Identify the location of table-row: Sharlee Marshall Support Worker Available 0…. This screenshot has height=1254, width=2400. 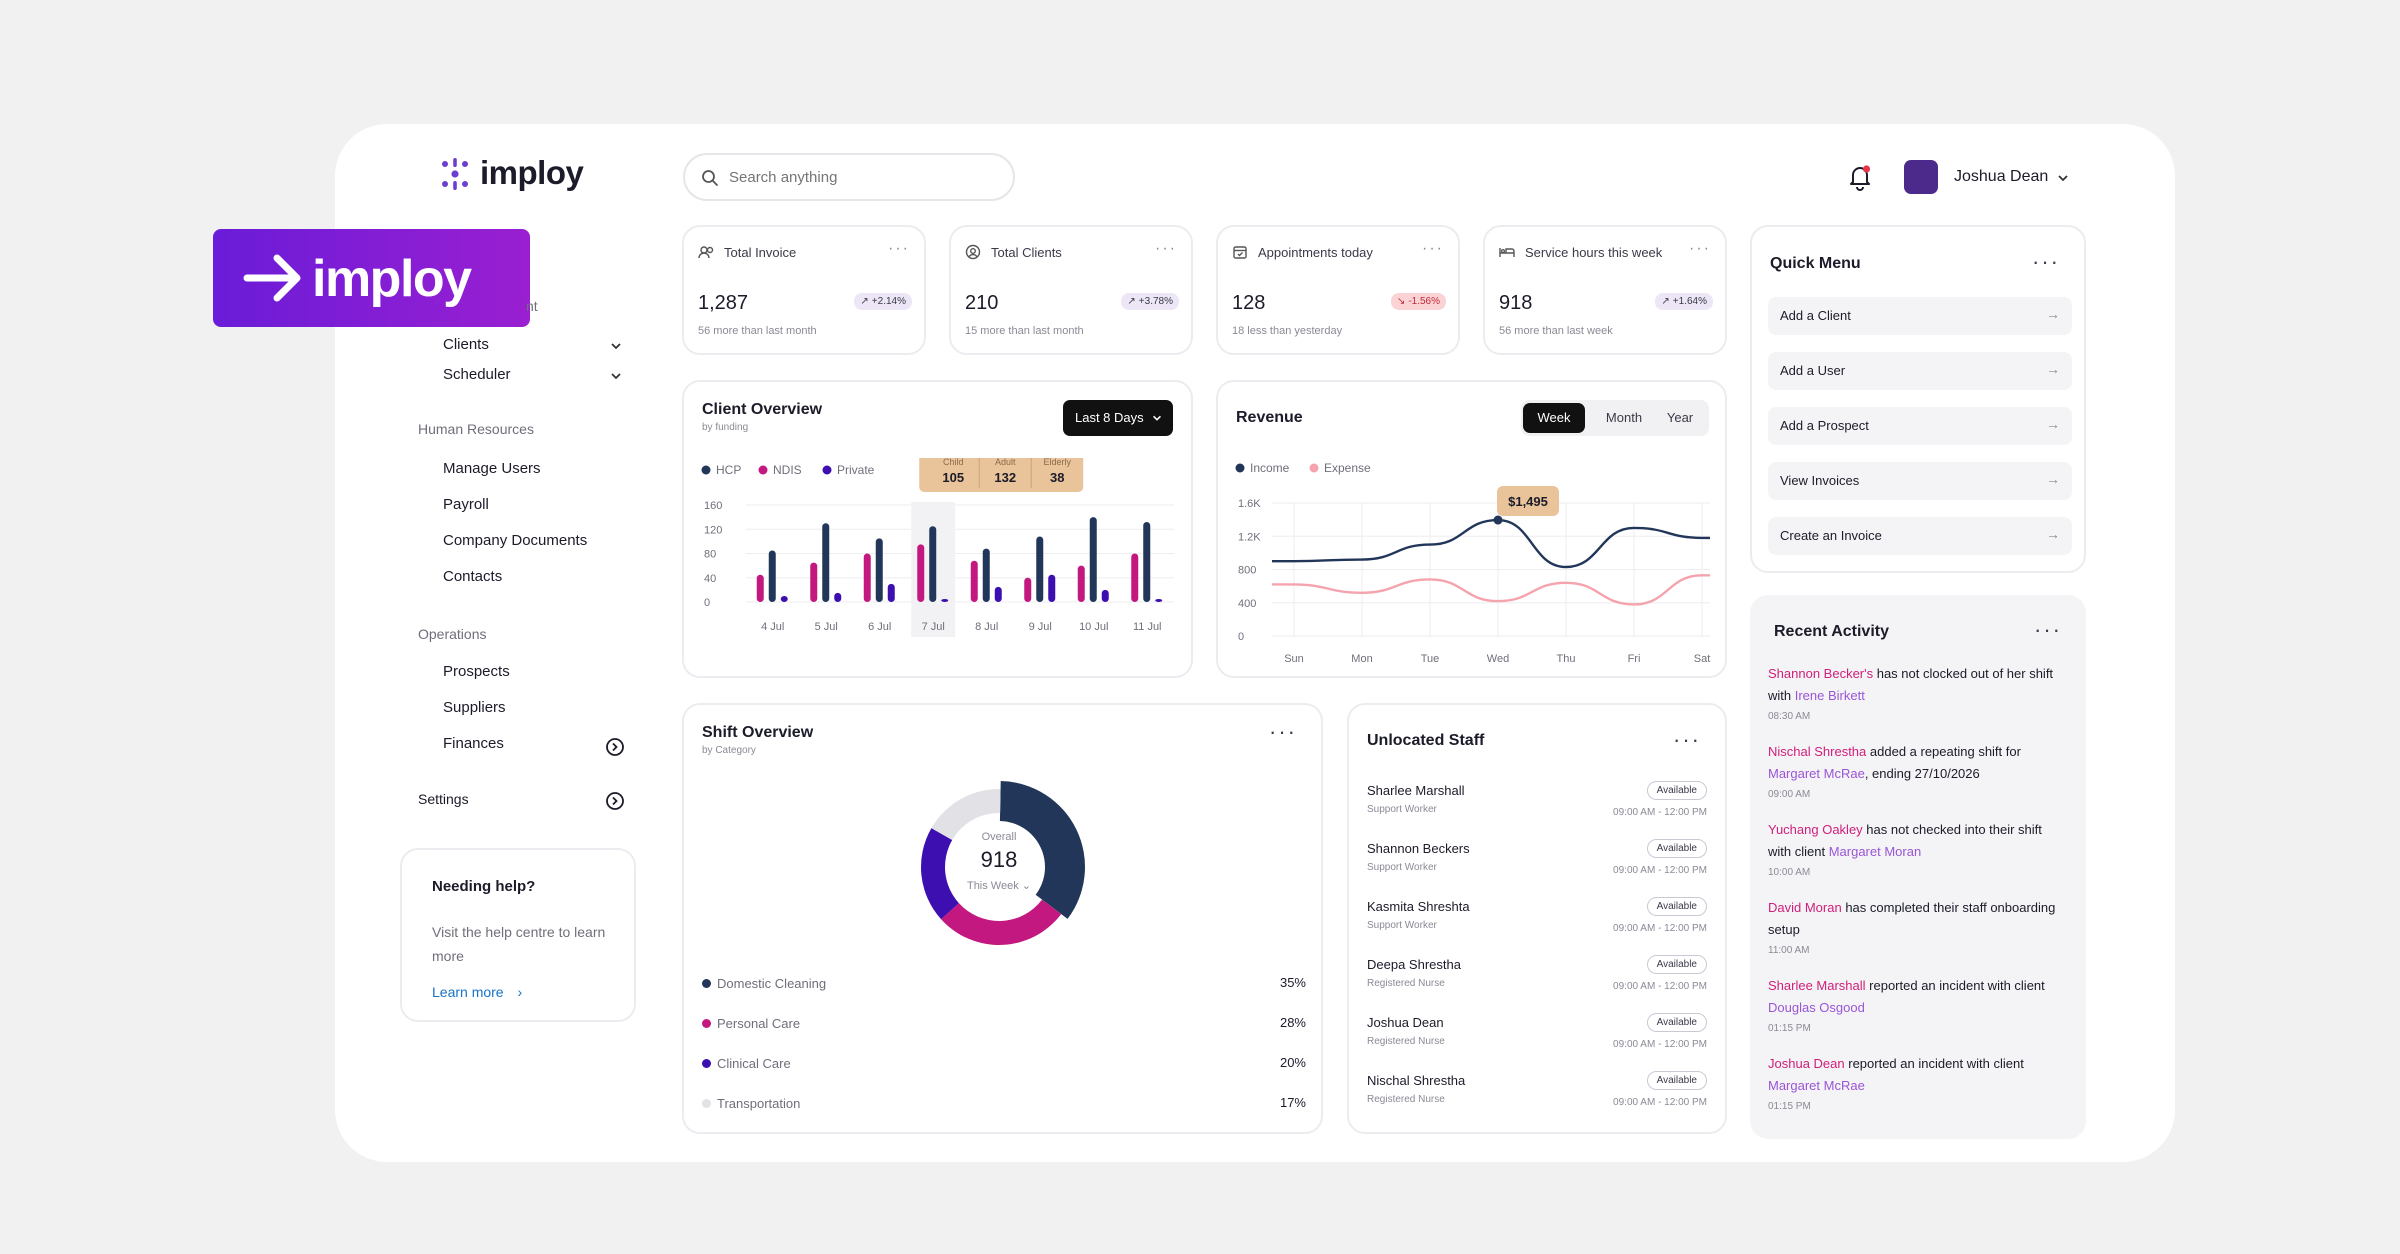
(1537, 806).